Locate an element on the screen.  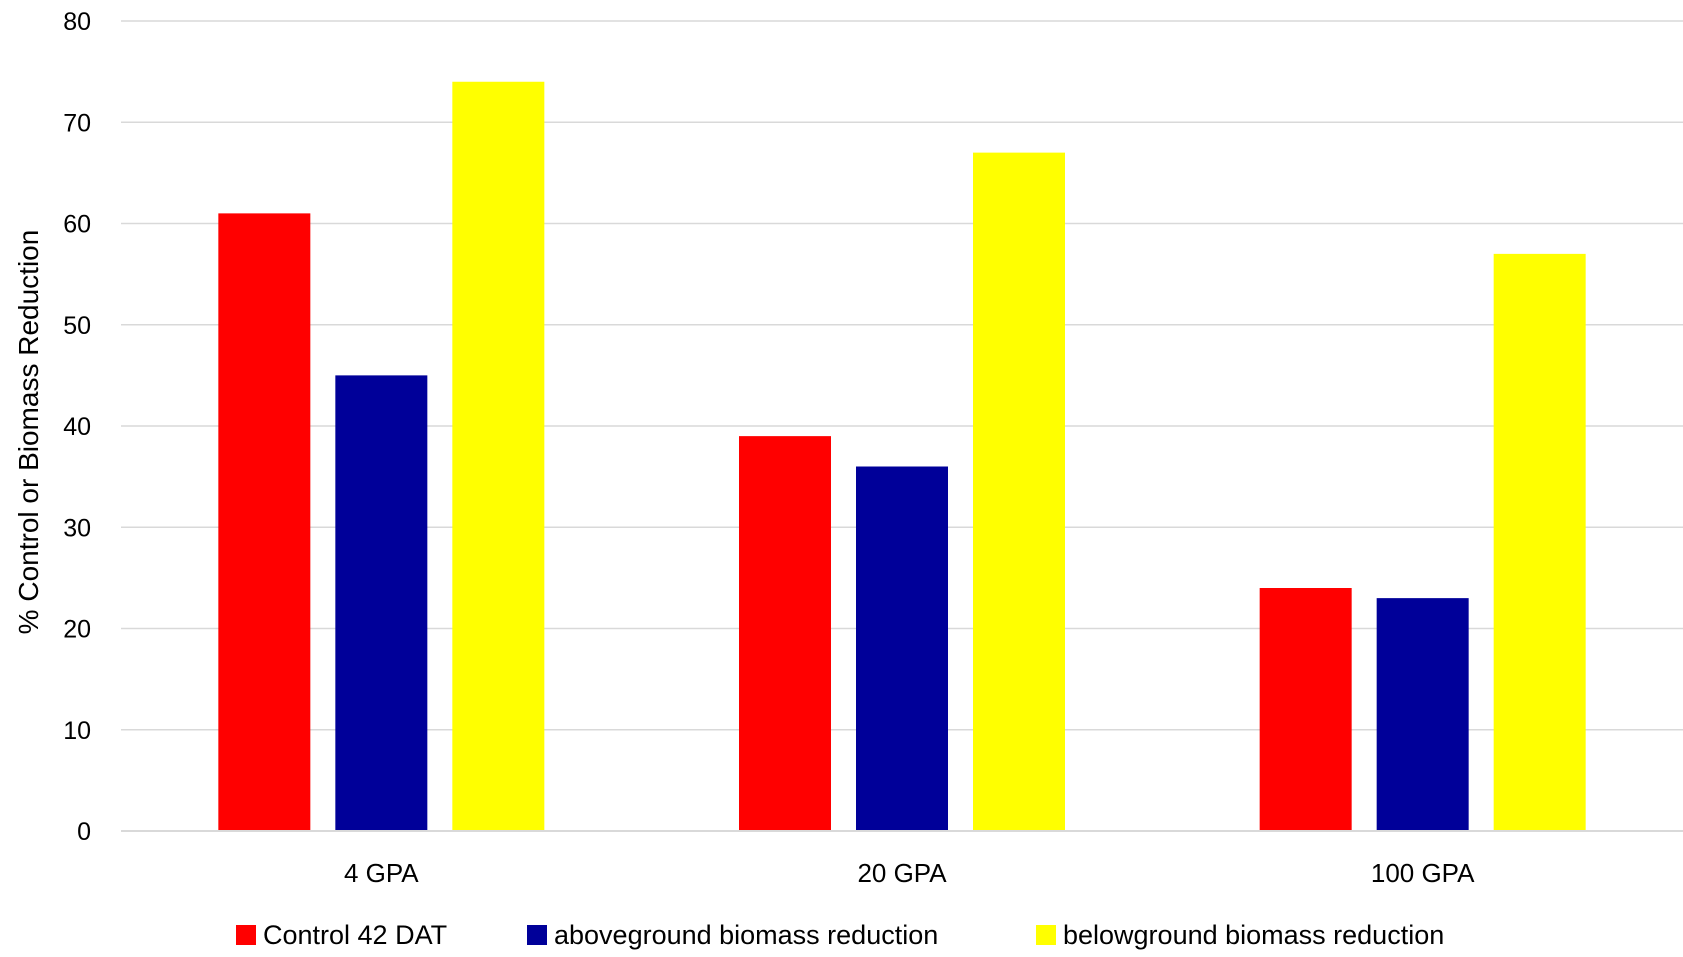
y-tick-label: 0 is located at coordinates (84, 832).